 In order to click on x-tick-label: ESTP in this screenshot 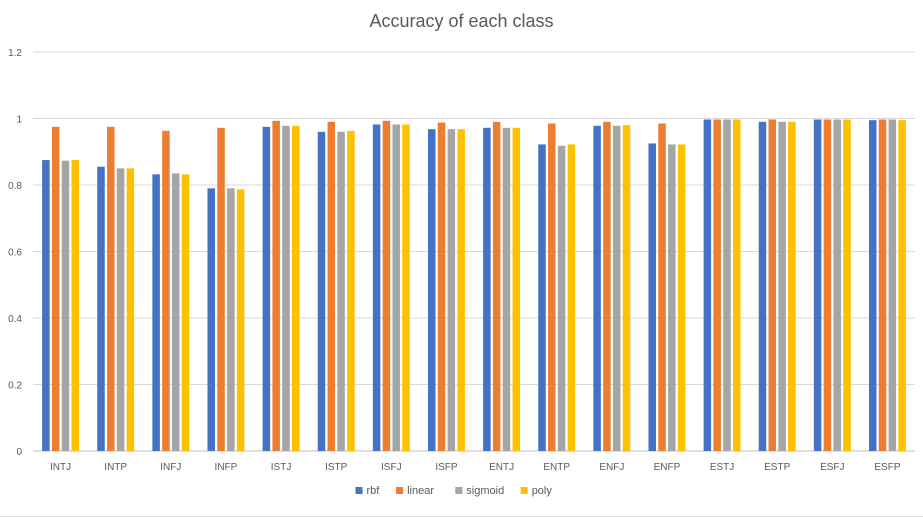, I will do `click(777, 467)`.